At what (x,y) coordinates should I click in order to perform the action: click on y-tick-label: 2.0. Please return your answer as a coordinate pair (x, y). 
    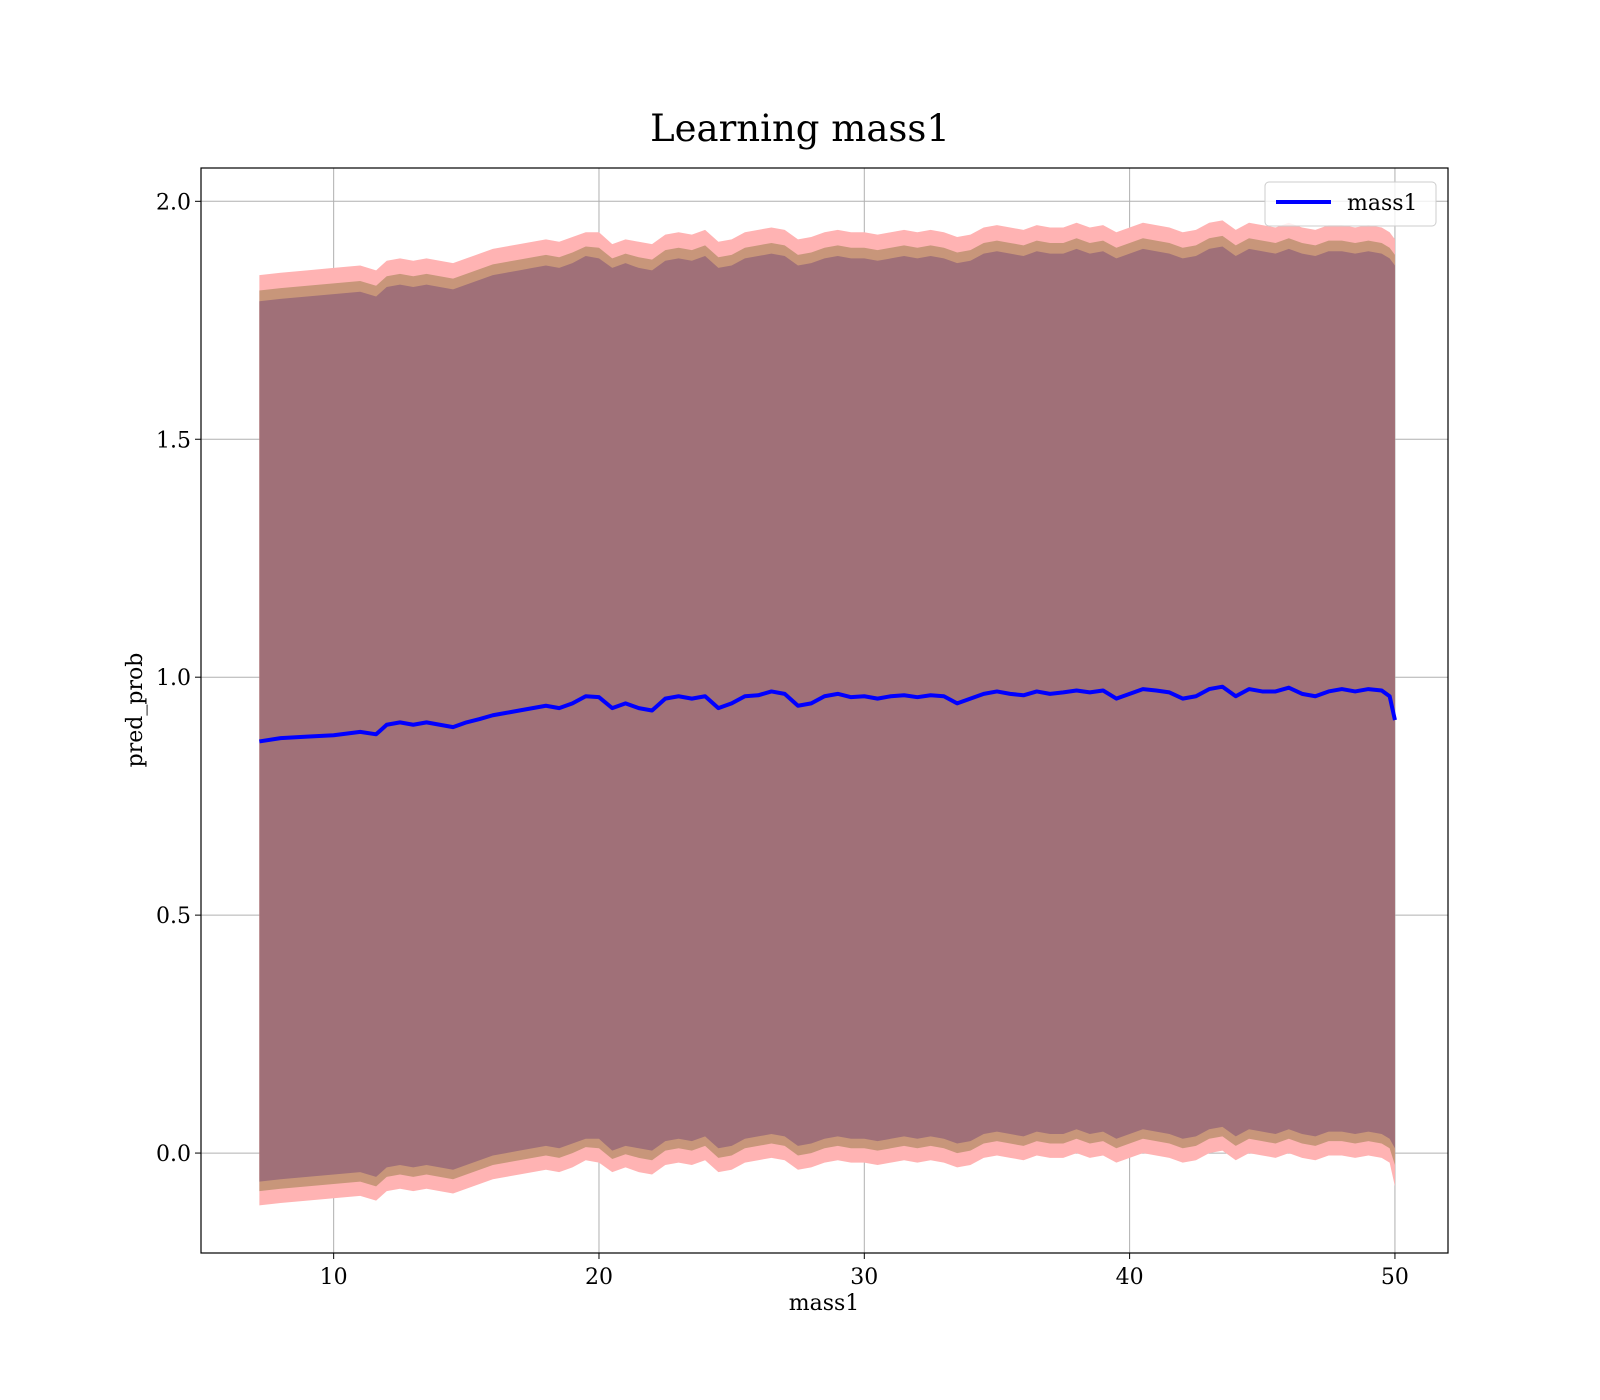
    Looking at the image, I should click on (173, 202).